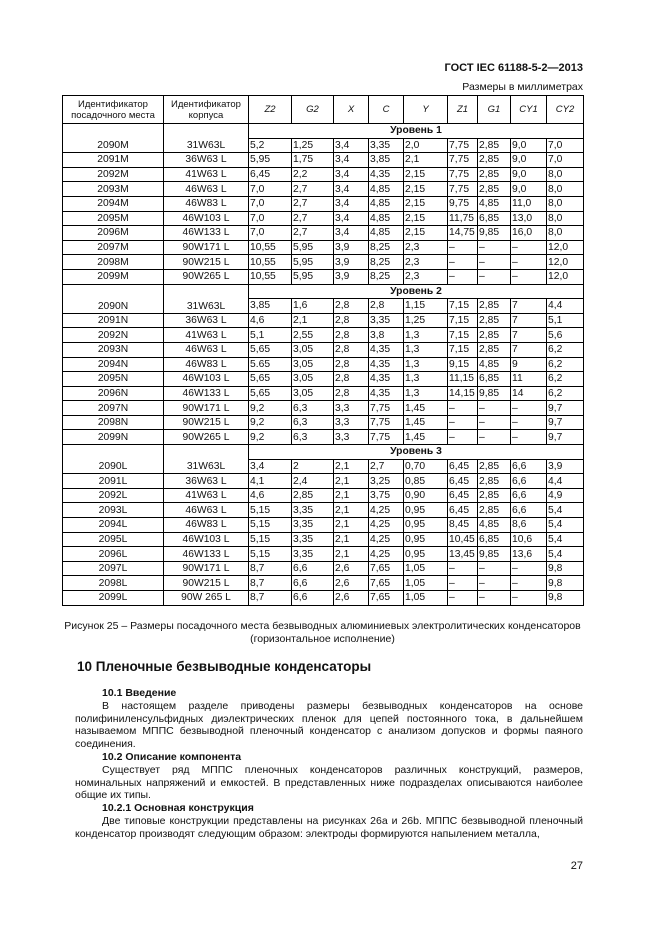 Image resolution: width=661 pixels, height=936 pixels. Describe the element at coordinates (565, 495) in the screenshot. I see `dimension-cell: 4,9` at that location.